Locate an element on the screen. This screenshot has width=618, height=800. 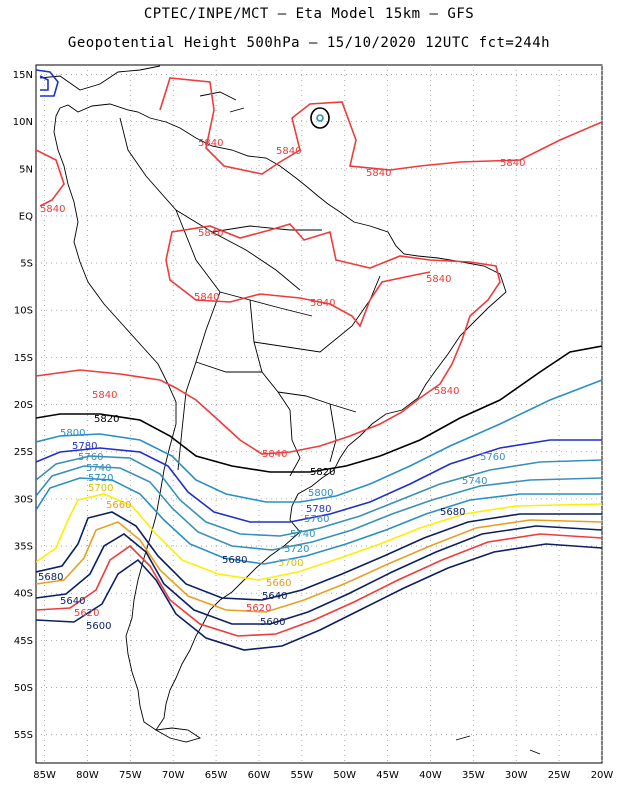
latitude-tick-label: EQ is located at coordinates (26, 216).